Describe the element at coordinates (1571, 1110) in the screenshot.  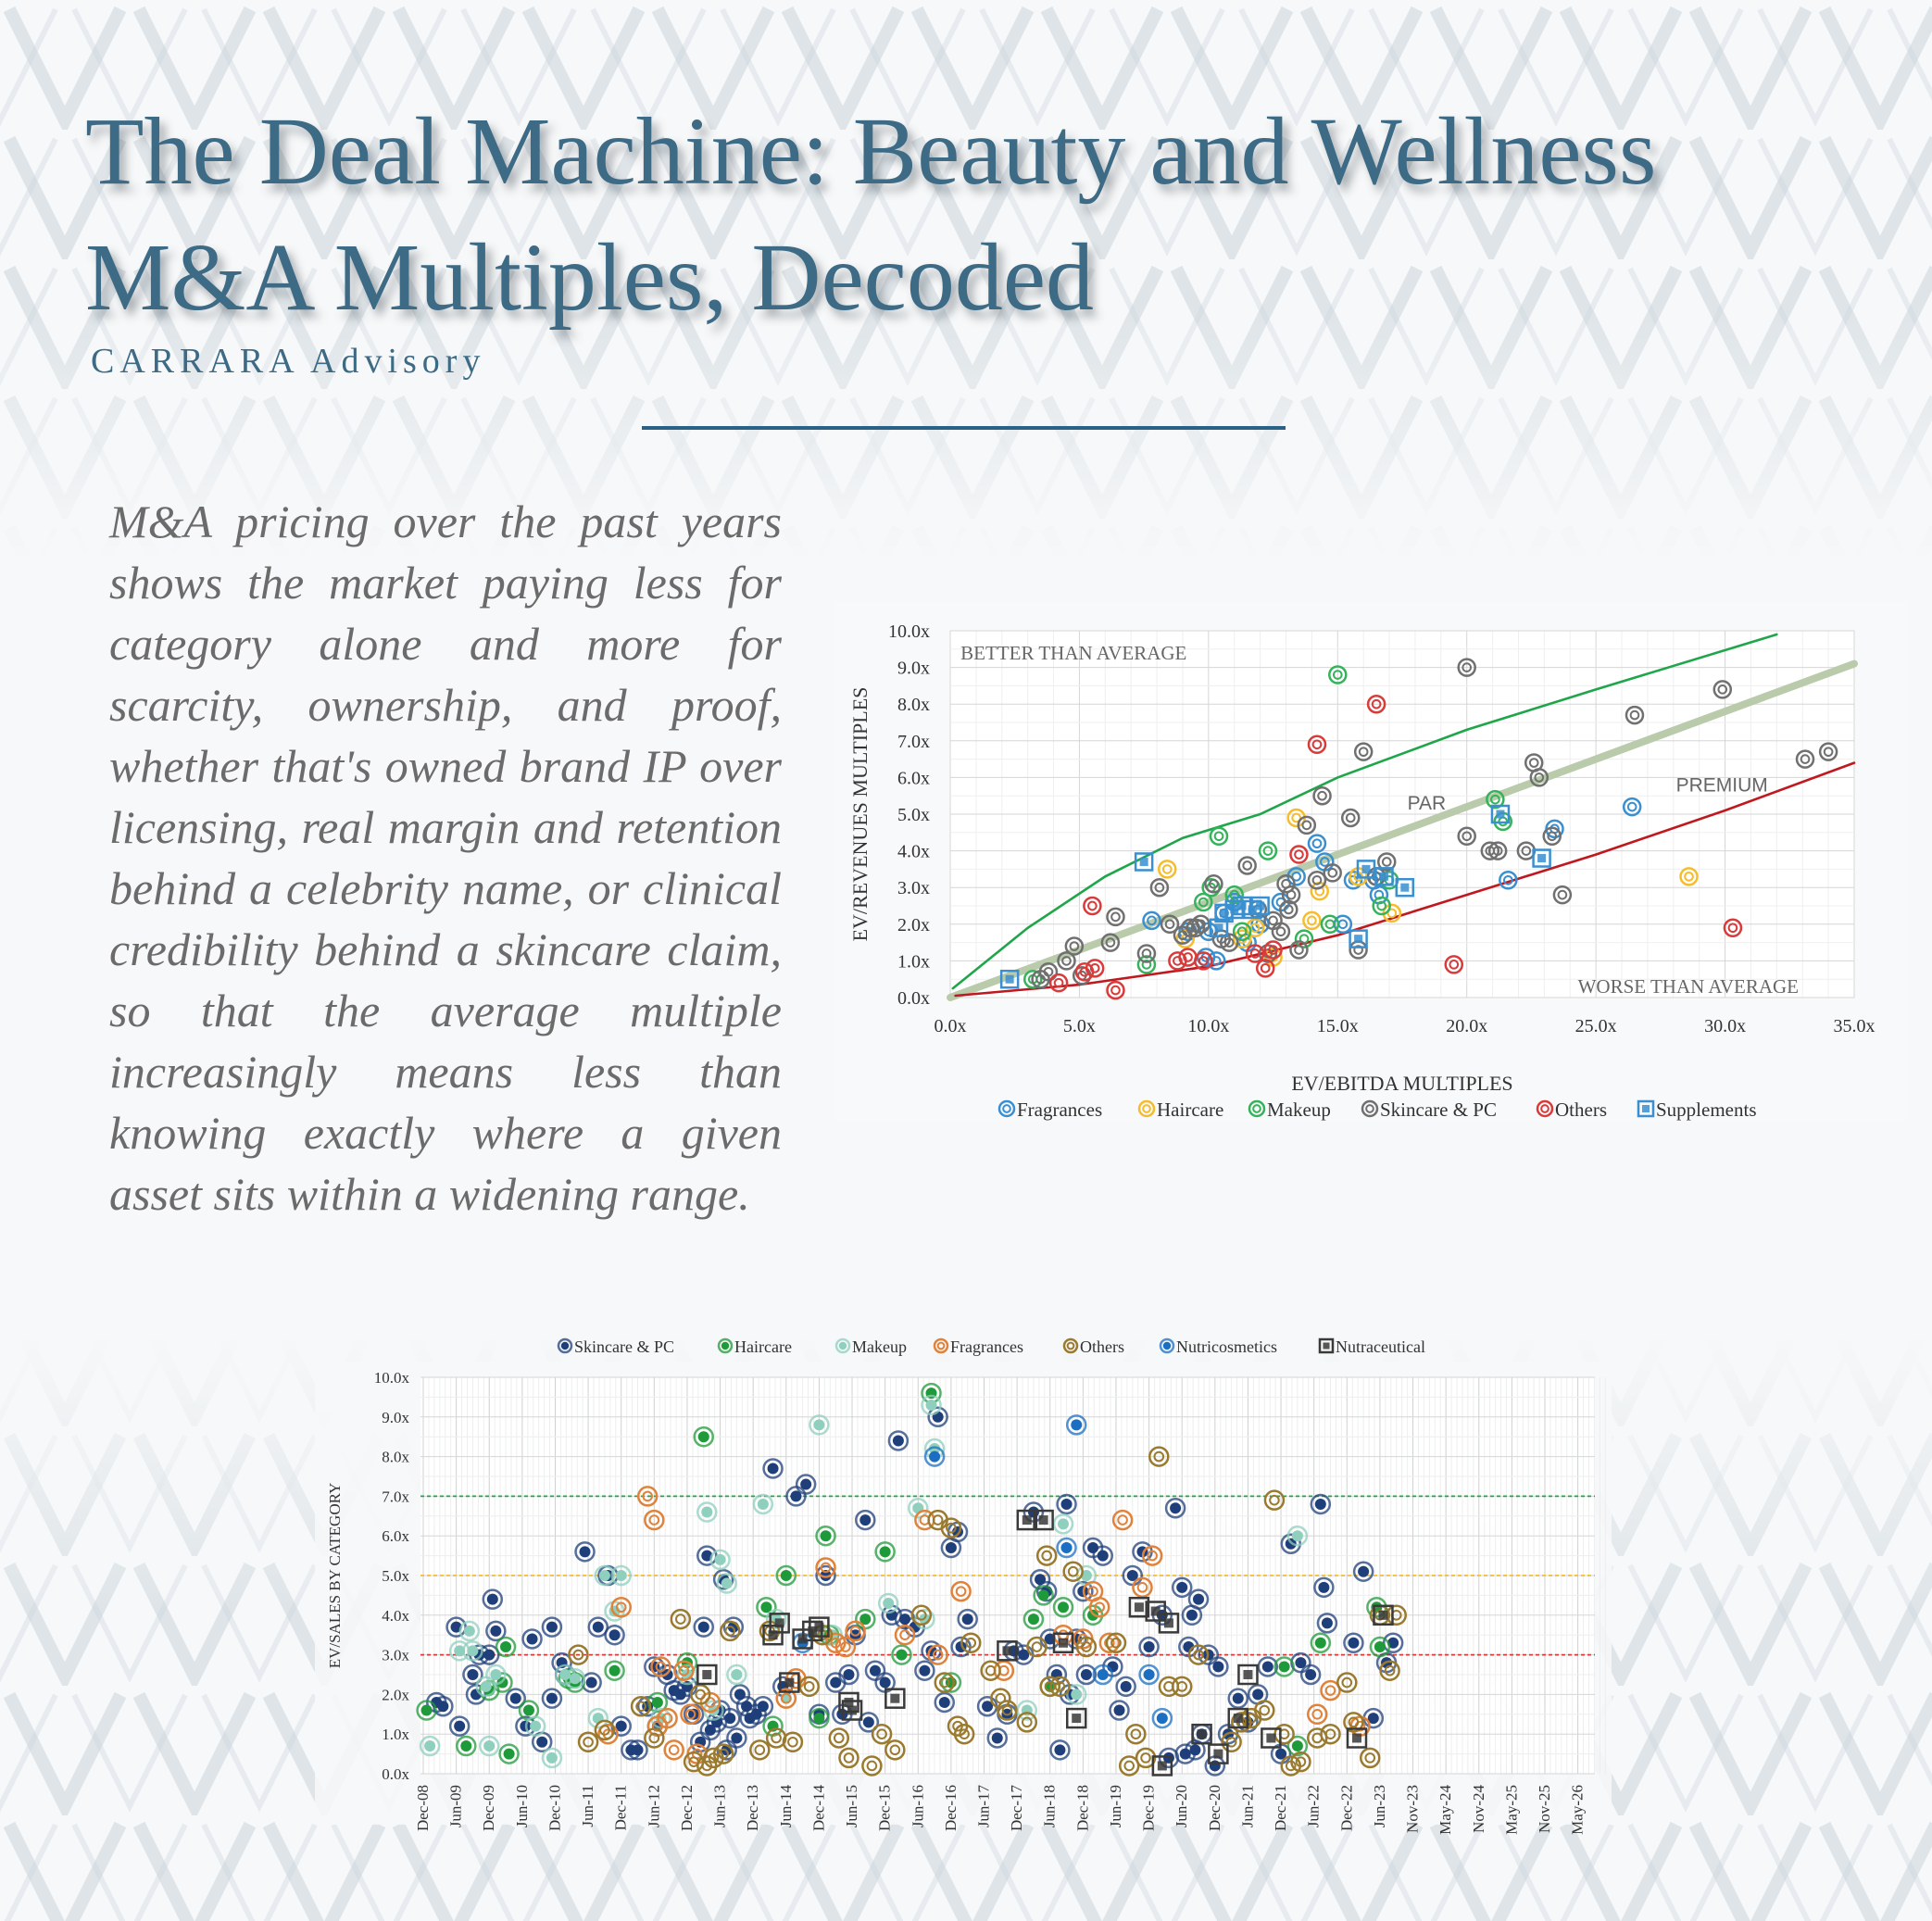
I see `legend-item: Others` at that location.